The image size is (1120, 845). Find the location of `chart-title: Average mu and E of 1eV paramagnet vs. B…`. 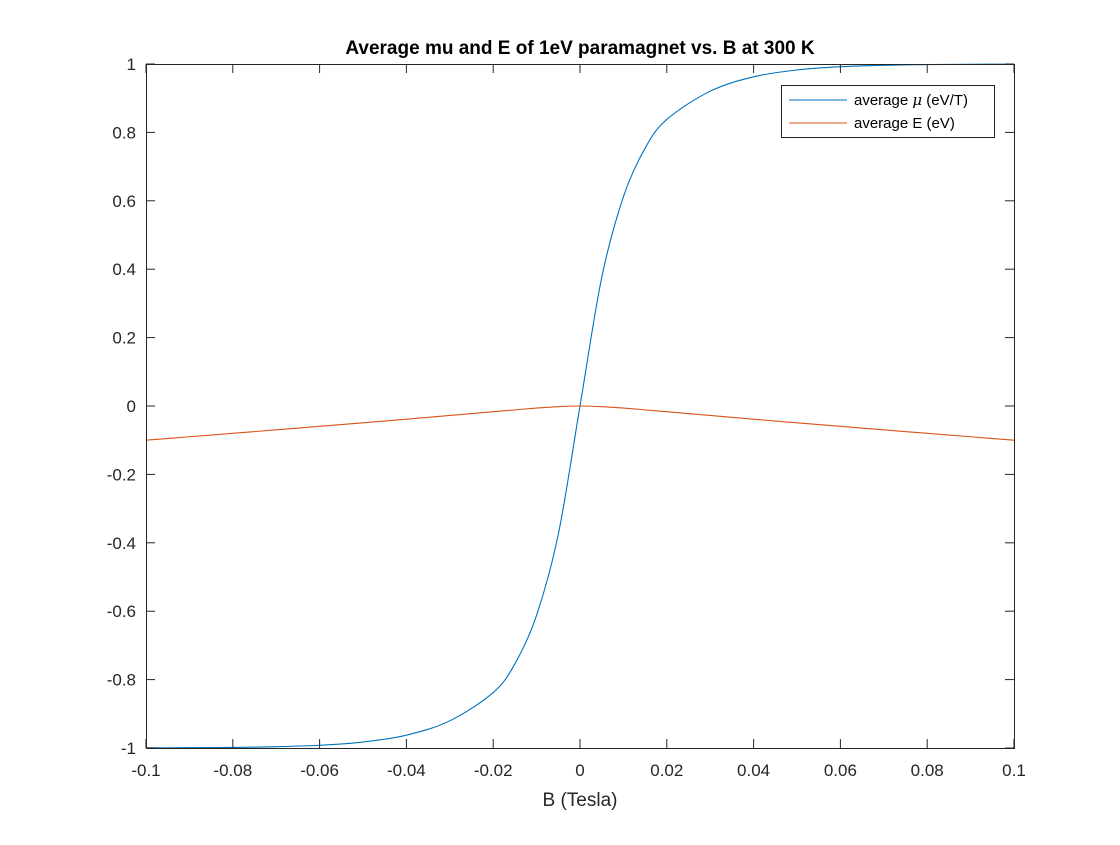

chart-title: Average mu and E of 1eV paramagnet vs. B… is located at coordinates (579, 48).